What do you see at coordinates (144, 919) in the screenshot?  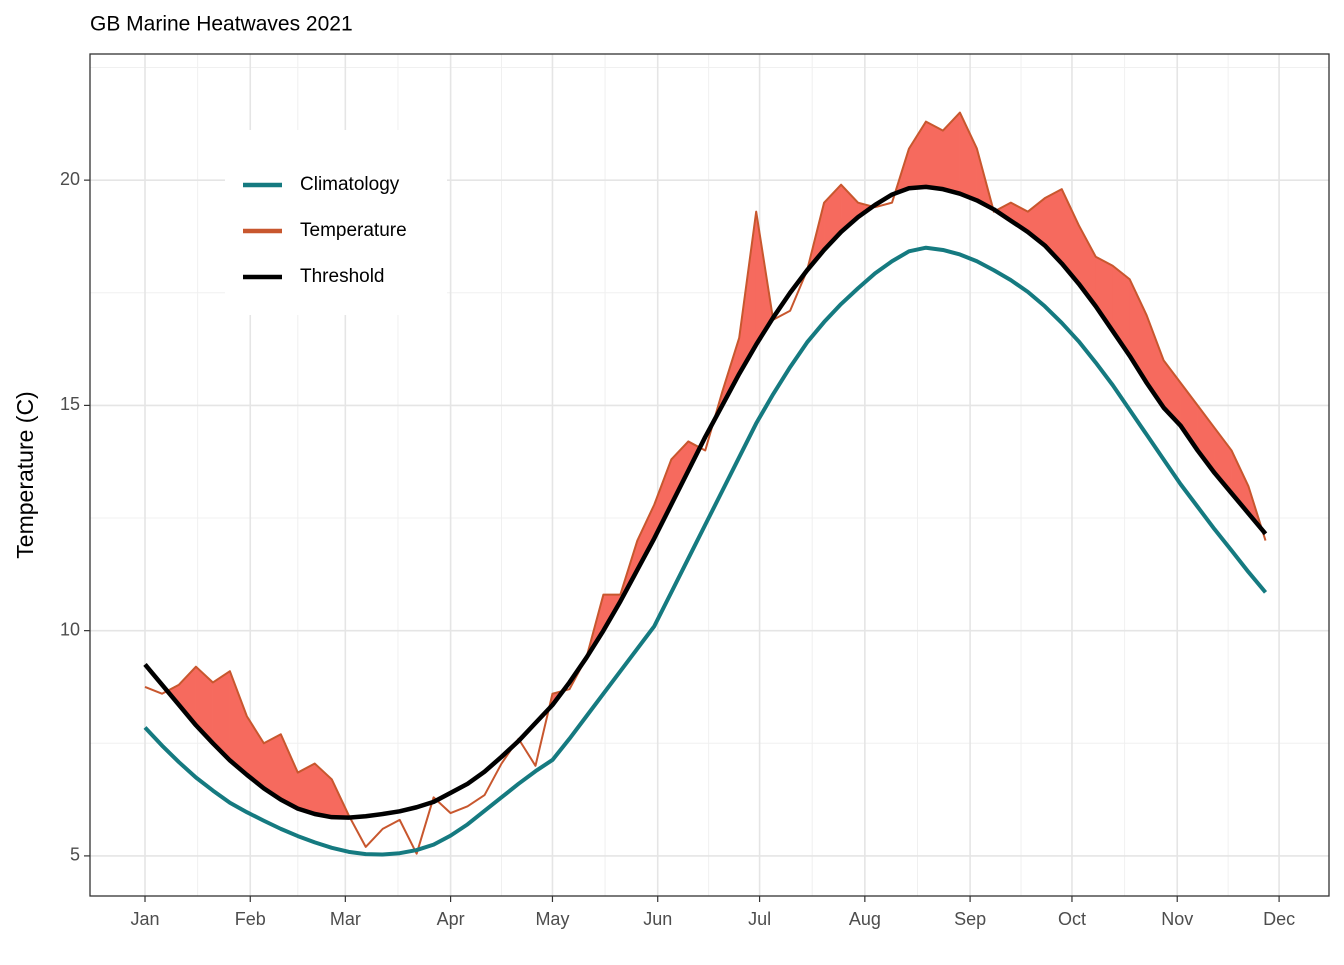 I see `x-tick-label: Jan` at bounding box center [144, 919].